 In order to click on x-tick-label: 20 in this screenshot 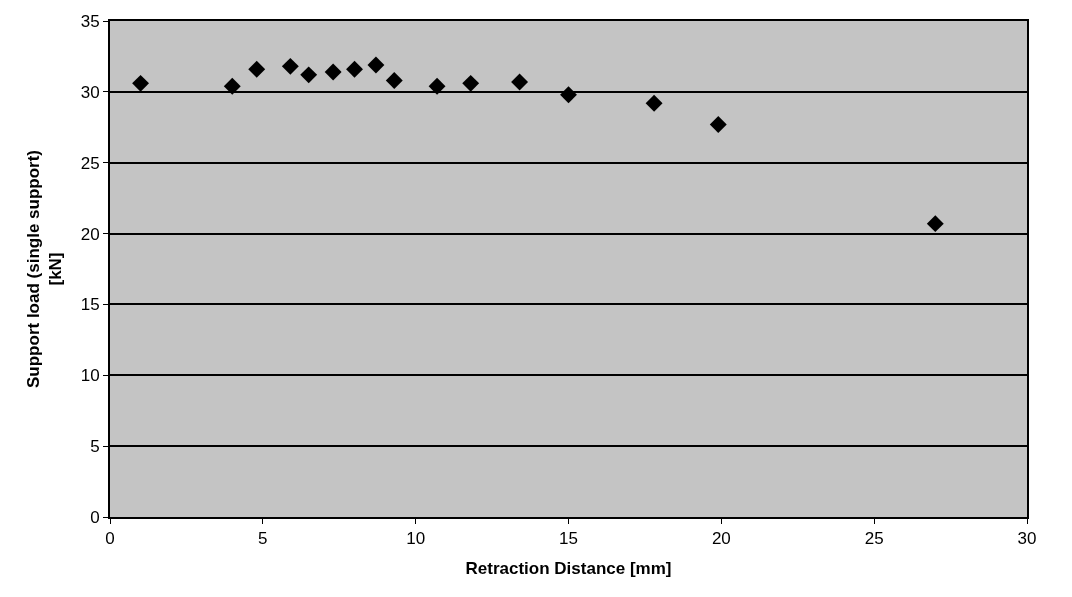, I will do `click(721, 539)`.